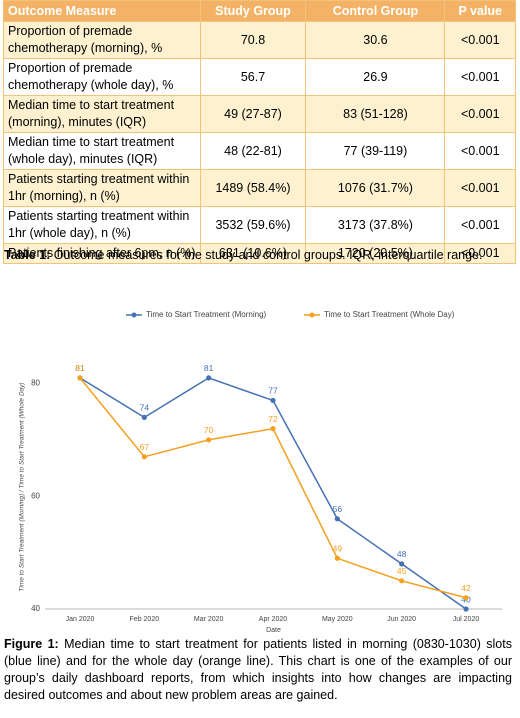 The height and width of the screenshot is (718, 520). I want to click on table-cell: Study Group, so click(253, 11).